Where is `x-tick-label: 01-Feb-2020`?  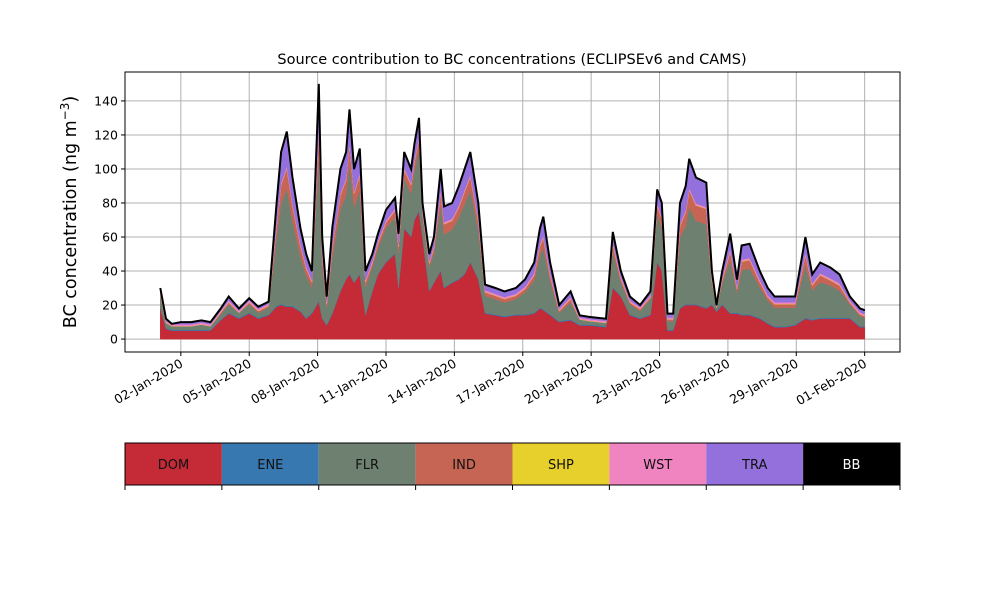 x-tick-label: 01-Feb-2020 is located at coordinates (831, 382).